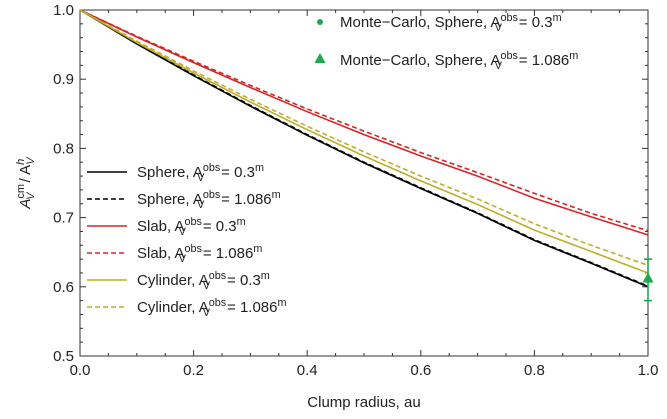 The width and height of the screenshot is (667, 419). Describe the element at coordinates (420, 370) in the screenshot. I see `x-tick-label: 0.6` at that location.